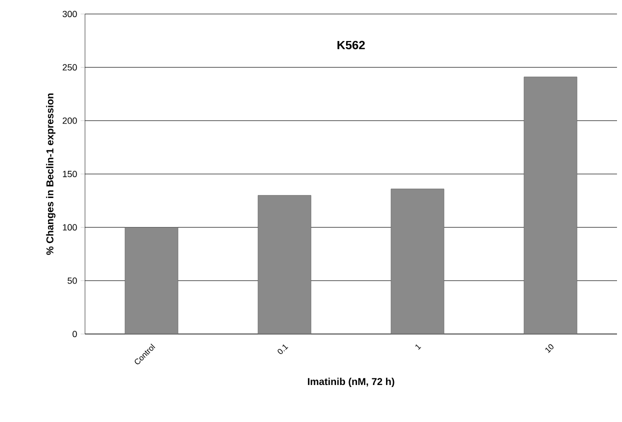  I want to click on x-axis-title: Imatinib (nM, 72 h), so click(351, 383).